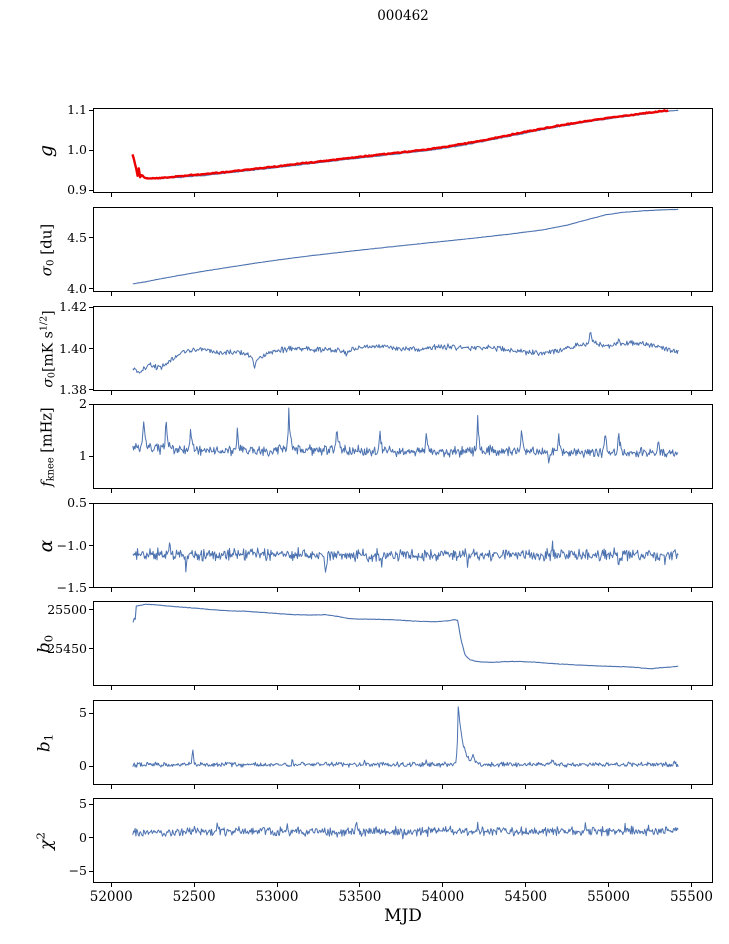 This screenshot has width=729, height=944. What do you see at coordinates (73, 348) in the screenshot?
I see `y-tick-label: 1.40` at bounding box center [73, 348].